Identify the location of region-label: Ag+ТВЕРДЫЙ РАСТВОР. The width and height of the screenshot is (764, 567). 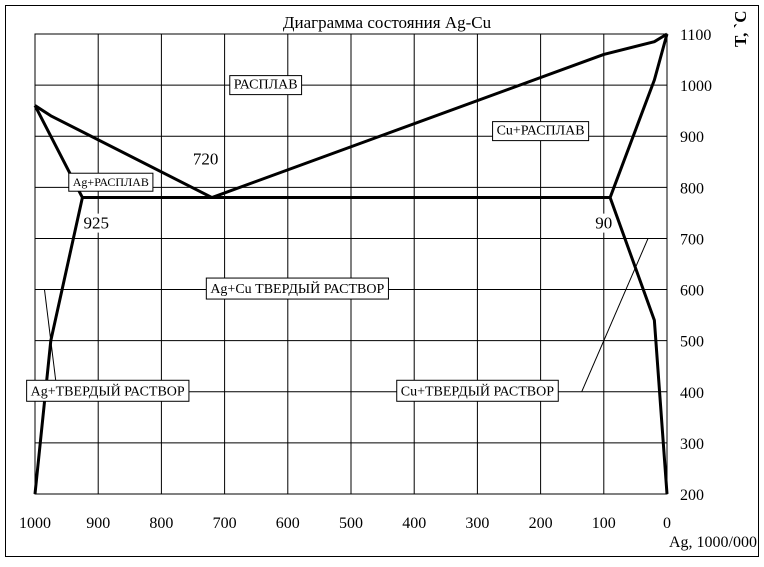
(108, 390).